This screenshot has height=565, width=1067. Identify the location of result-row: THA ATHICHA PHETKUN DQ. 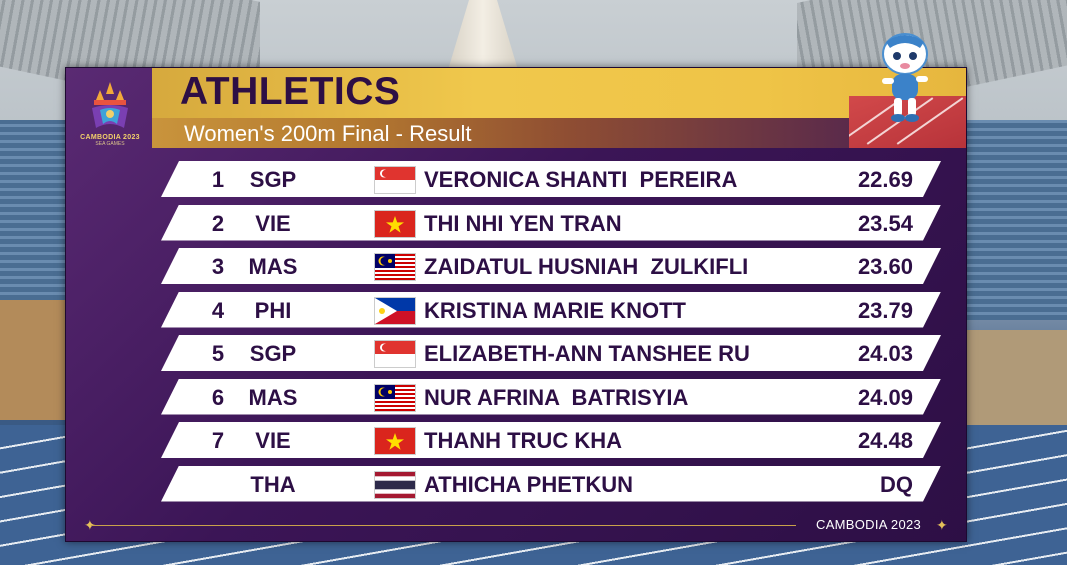
(551, 484).